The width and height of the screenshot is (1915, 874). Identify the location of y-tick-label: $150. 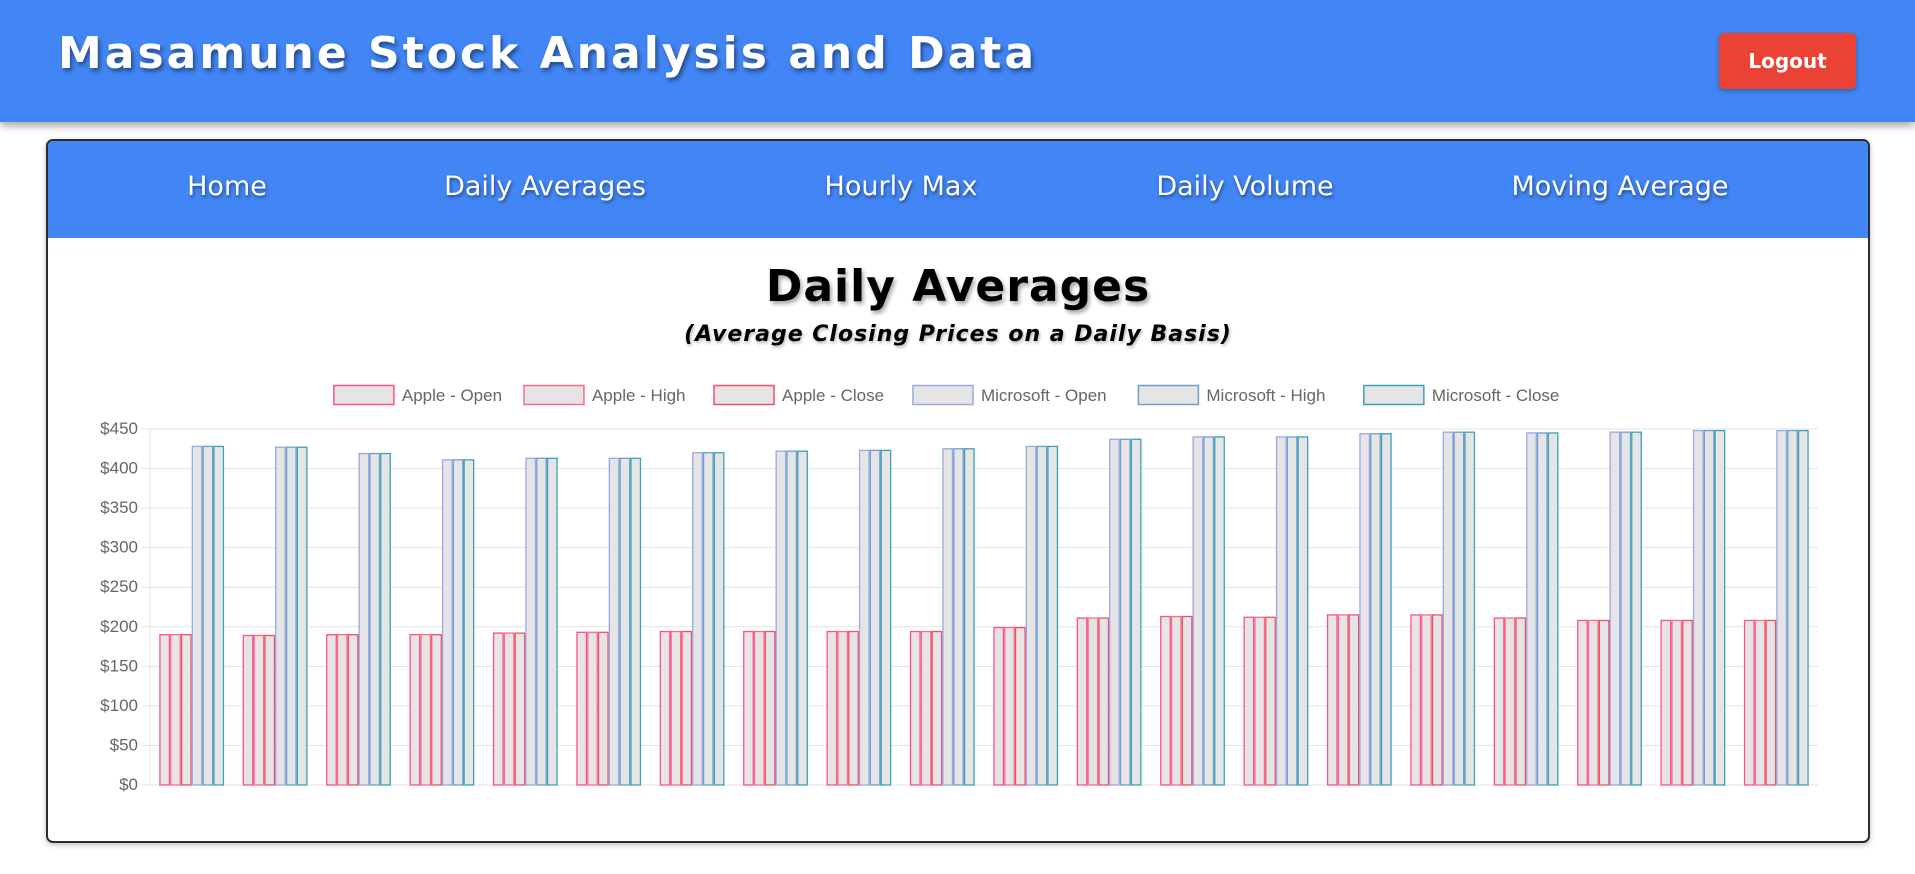
(119, 665).